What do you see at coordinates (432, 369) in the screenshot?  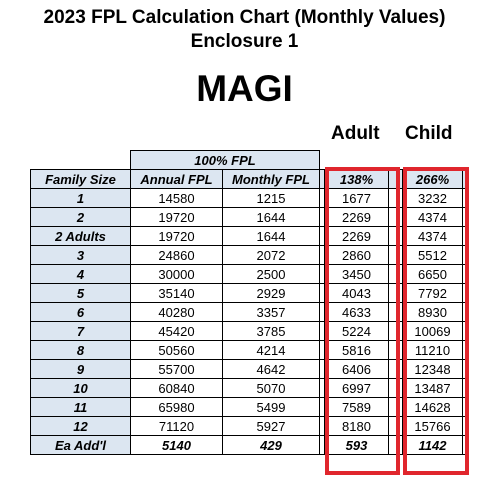 I see `cell-child-266: 12348` at bounding box center [432, 369].